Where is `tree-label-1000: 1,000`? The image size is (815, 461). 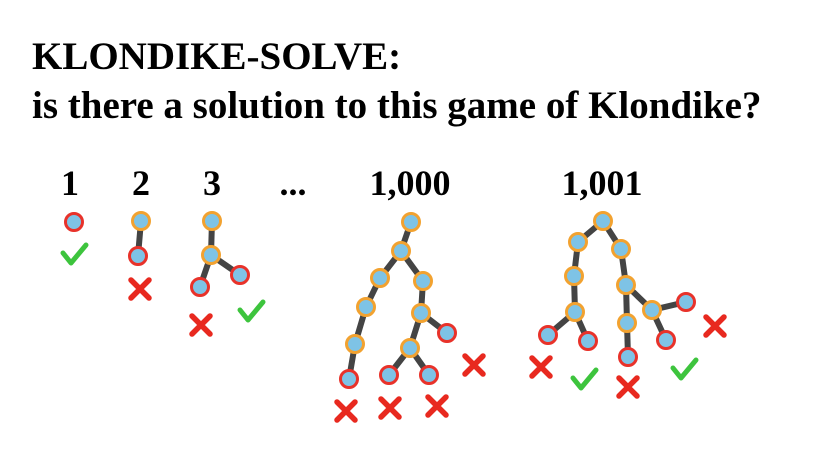
tree-label-1000: 1,000 is located at coordinates (410, 183).